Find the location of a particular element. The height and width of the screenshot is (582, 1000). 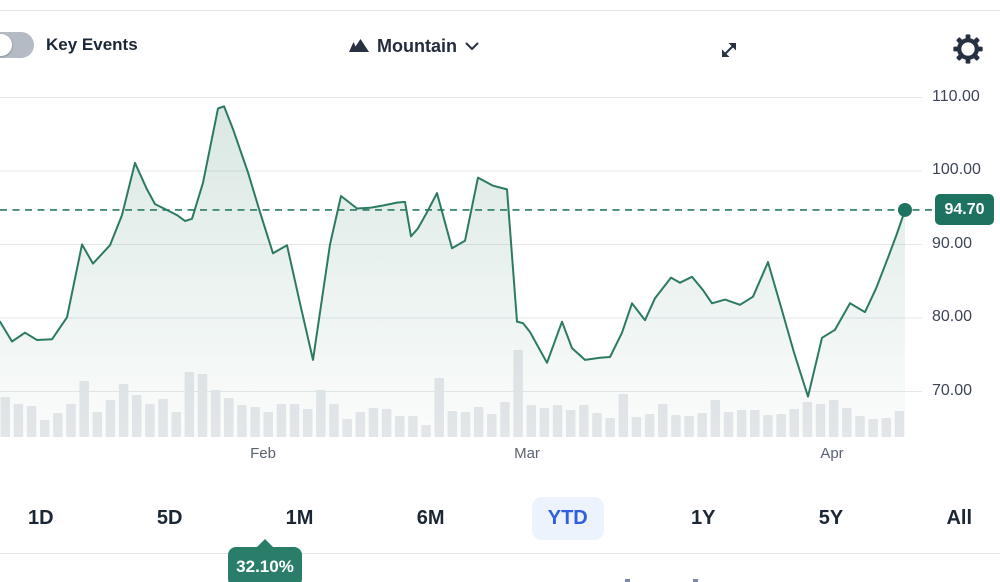

toggle-knob is located at coordinates (6, 45).